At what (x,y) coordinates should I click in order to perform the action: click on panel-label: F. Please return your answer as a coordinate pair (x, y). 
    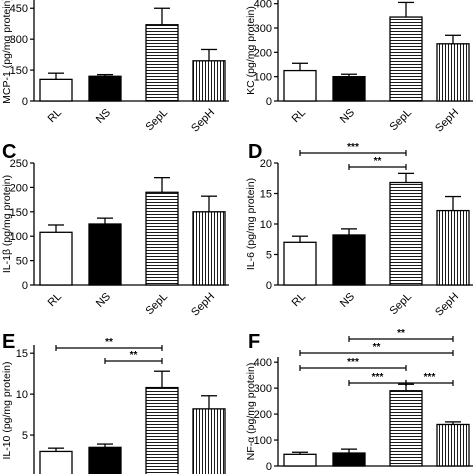
    Looking at the image, I should click on (254, 342).